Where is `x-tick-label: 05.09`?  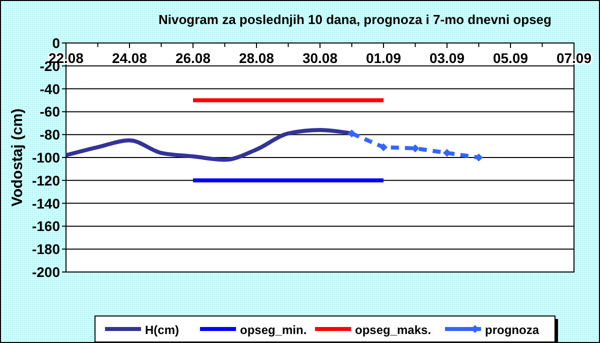
x-tick-label: 05.09 is located at coordinates (510, 58).